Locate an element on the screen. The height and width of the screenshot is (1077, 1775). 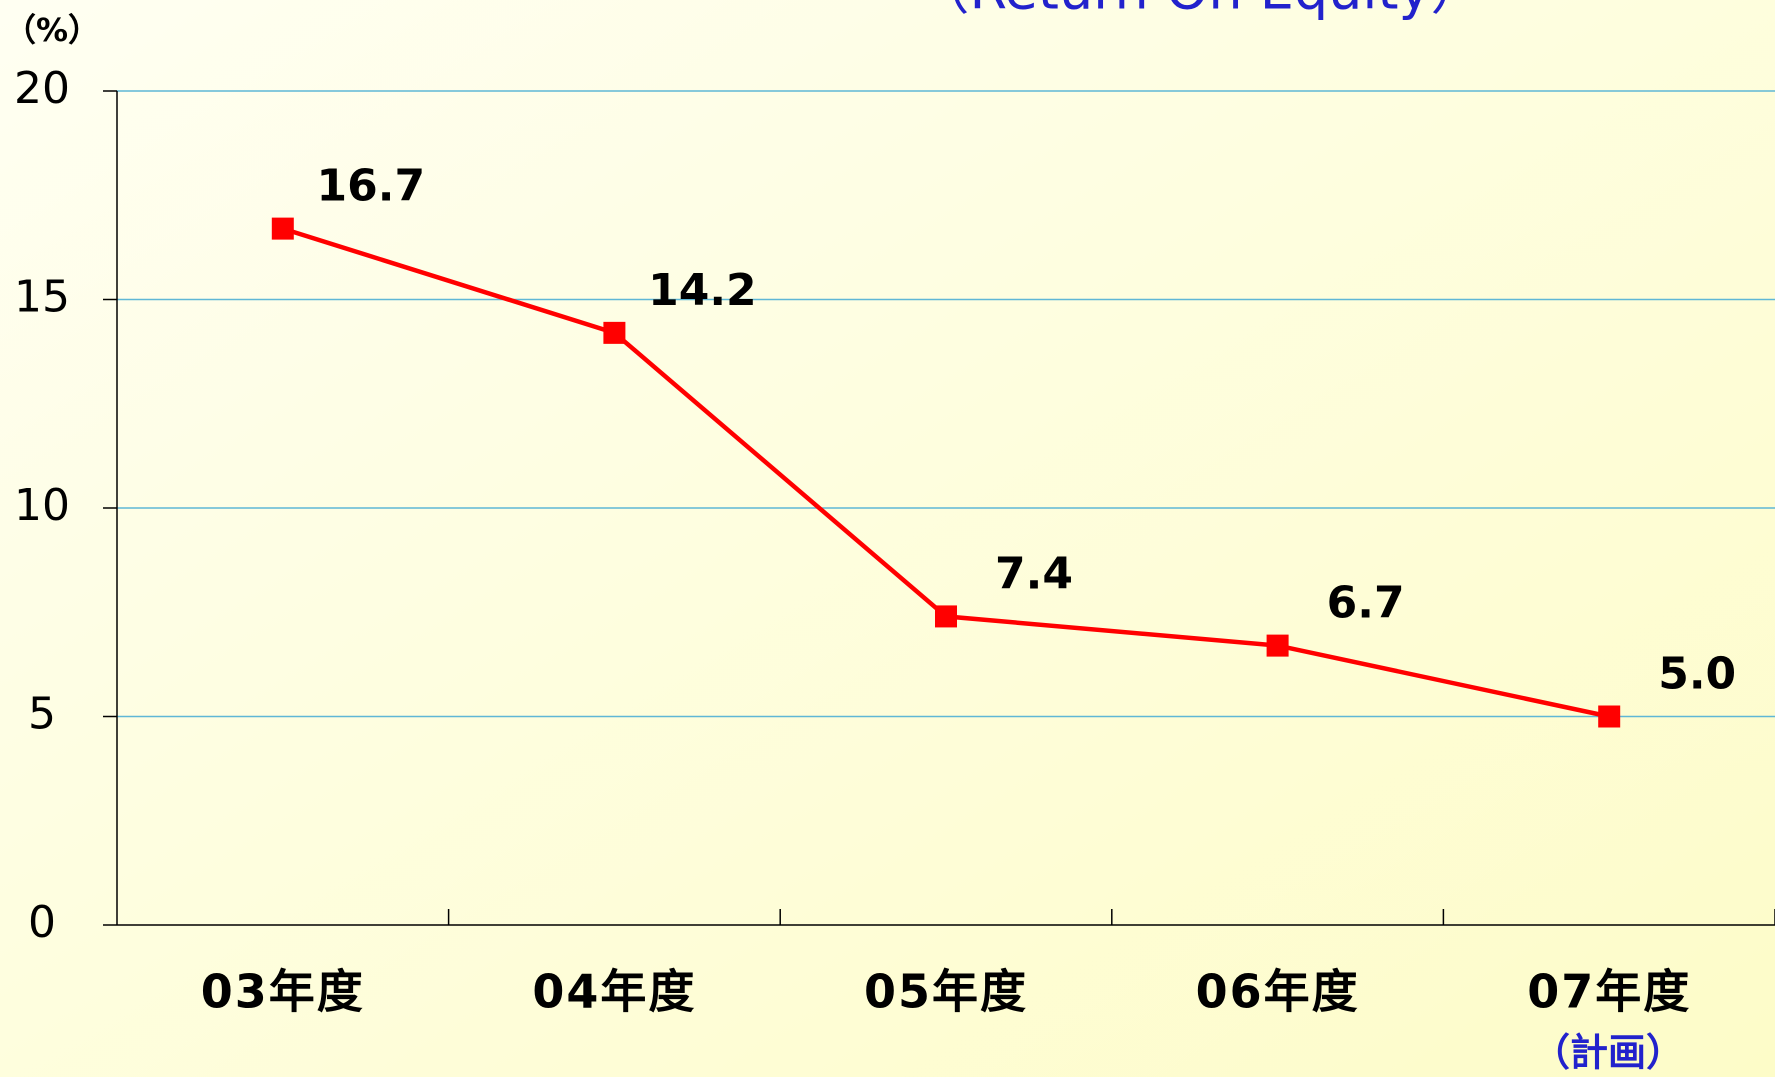
y-tick-label: 0 is located at coordinates (42, 922).